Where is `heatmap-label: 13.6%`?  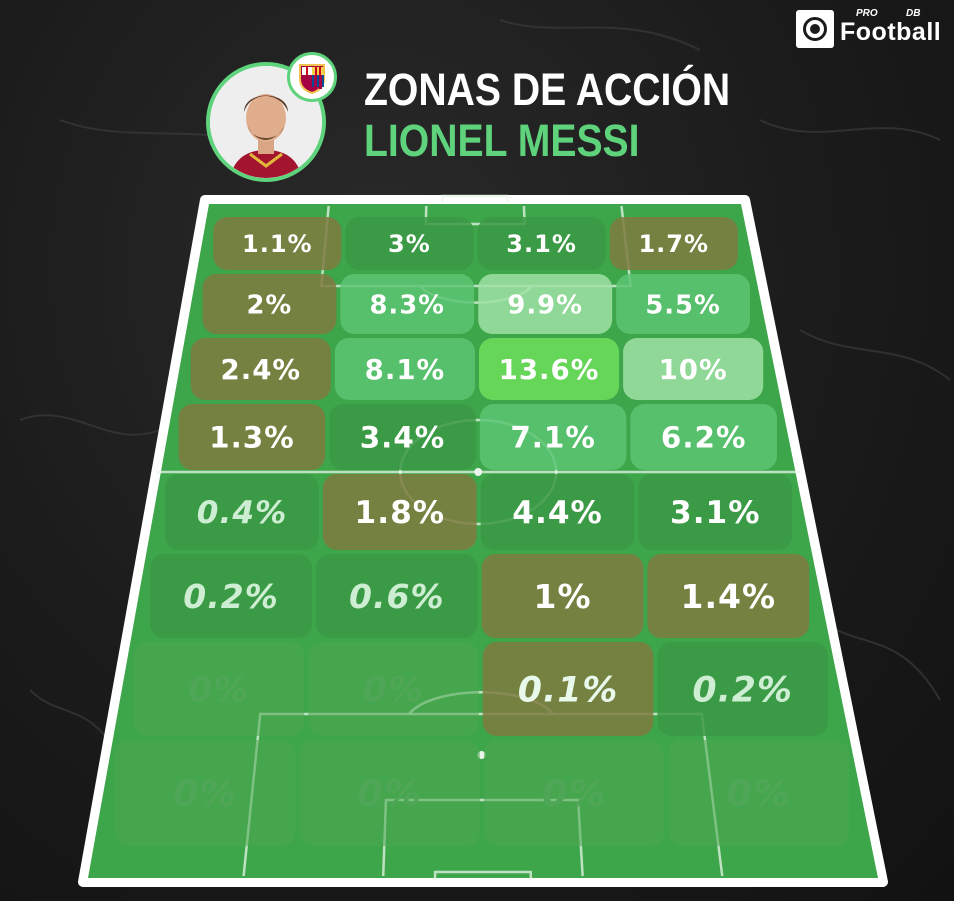 heatmap-label: 13.6% is located at coordinates (549, 369).